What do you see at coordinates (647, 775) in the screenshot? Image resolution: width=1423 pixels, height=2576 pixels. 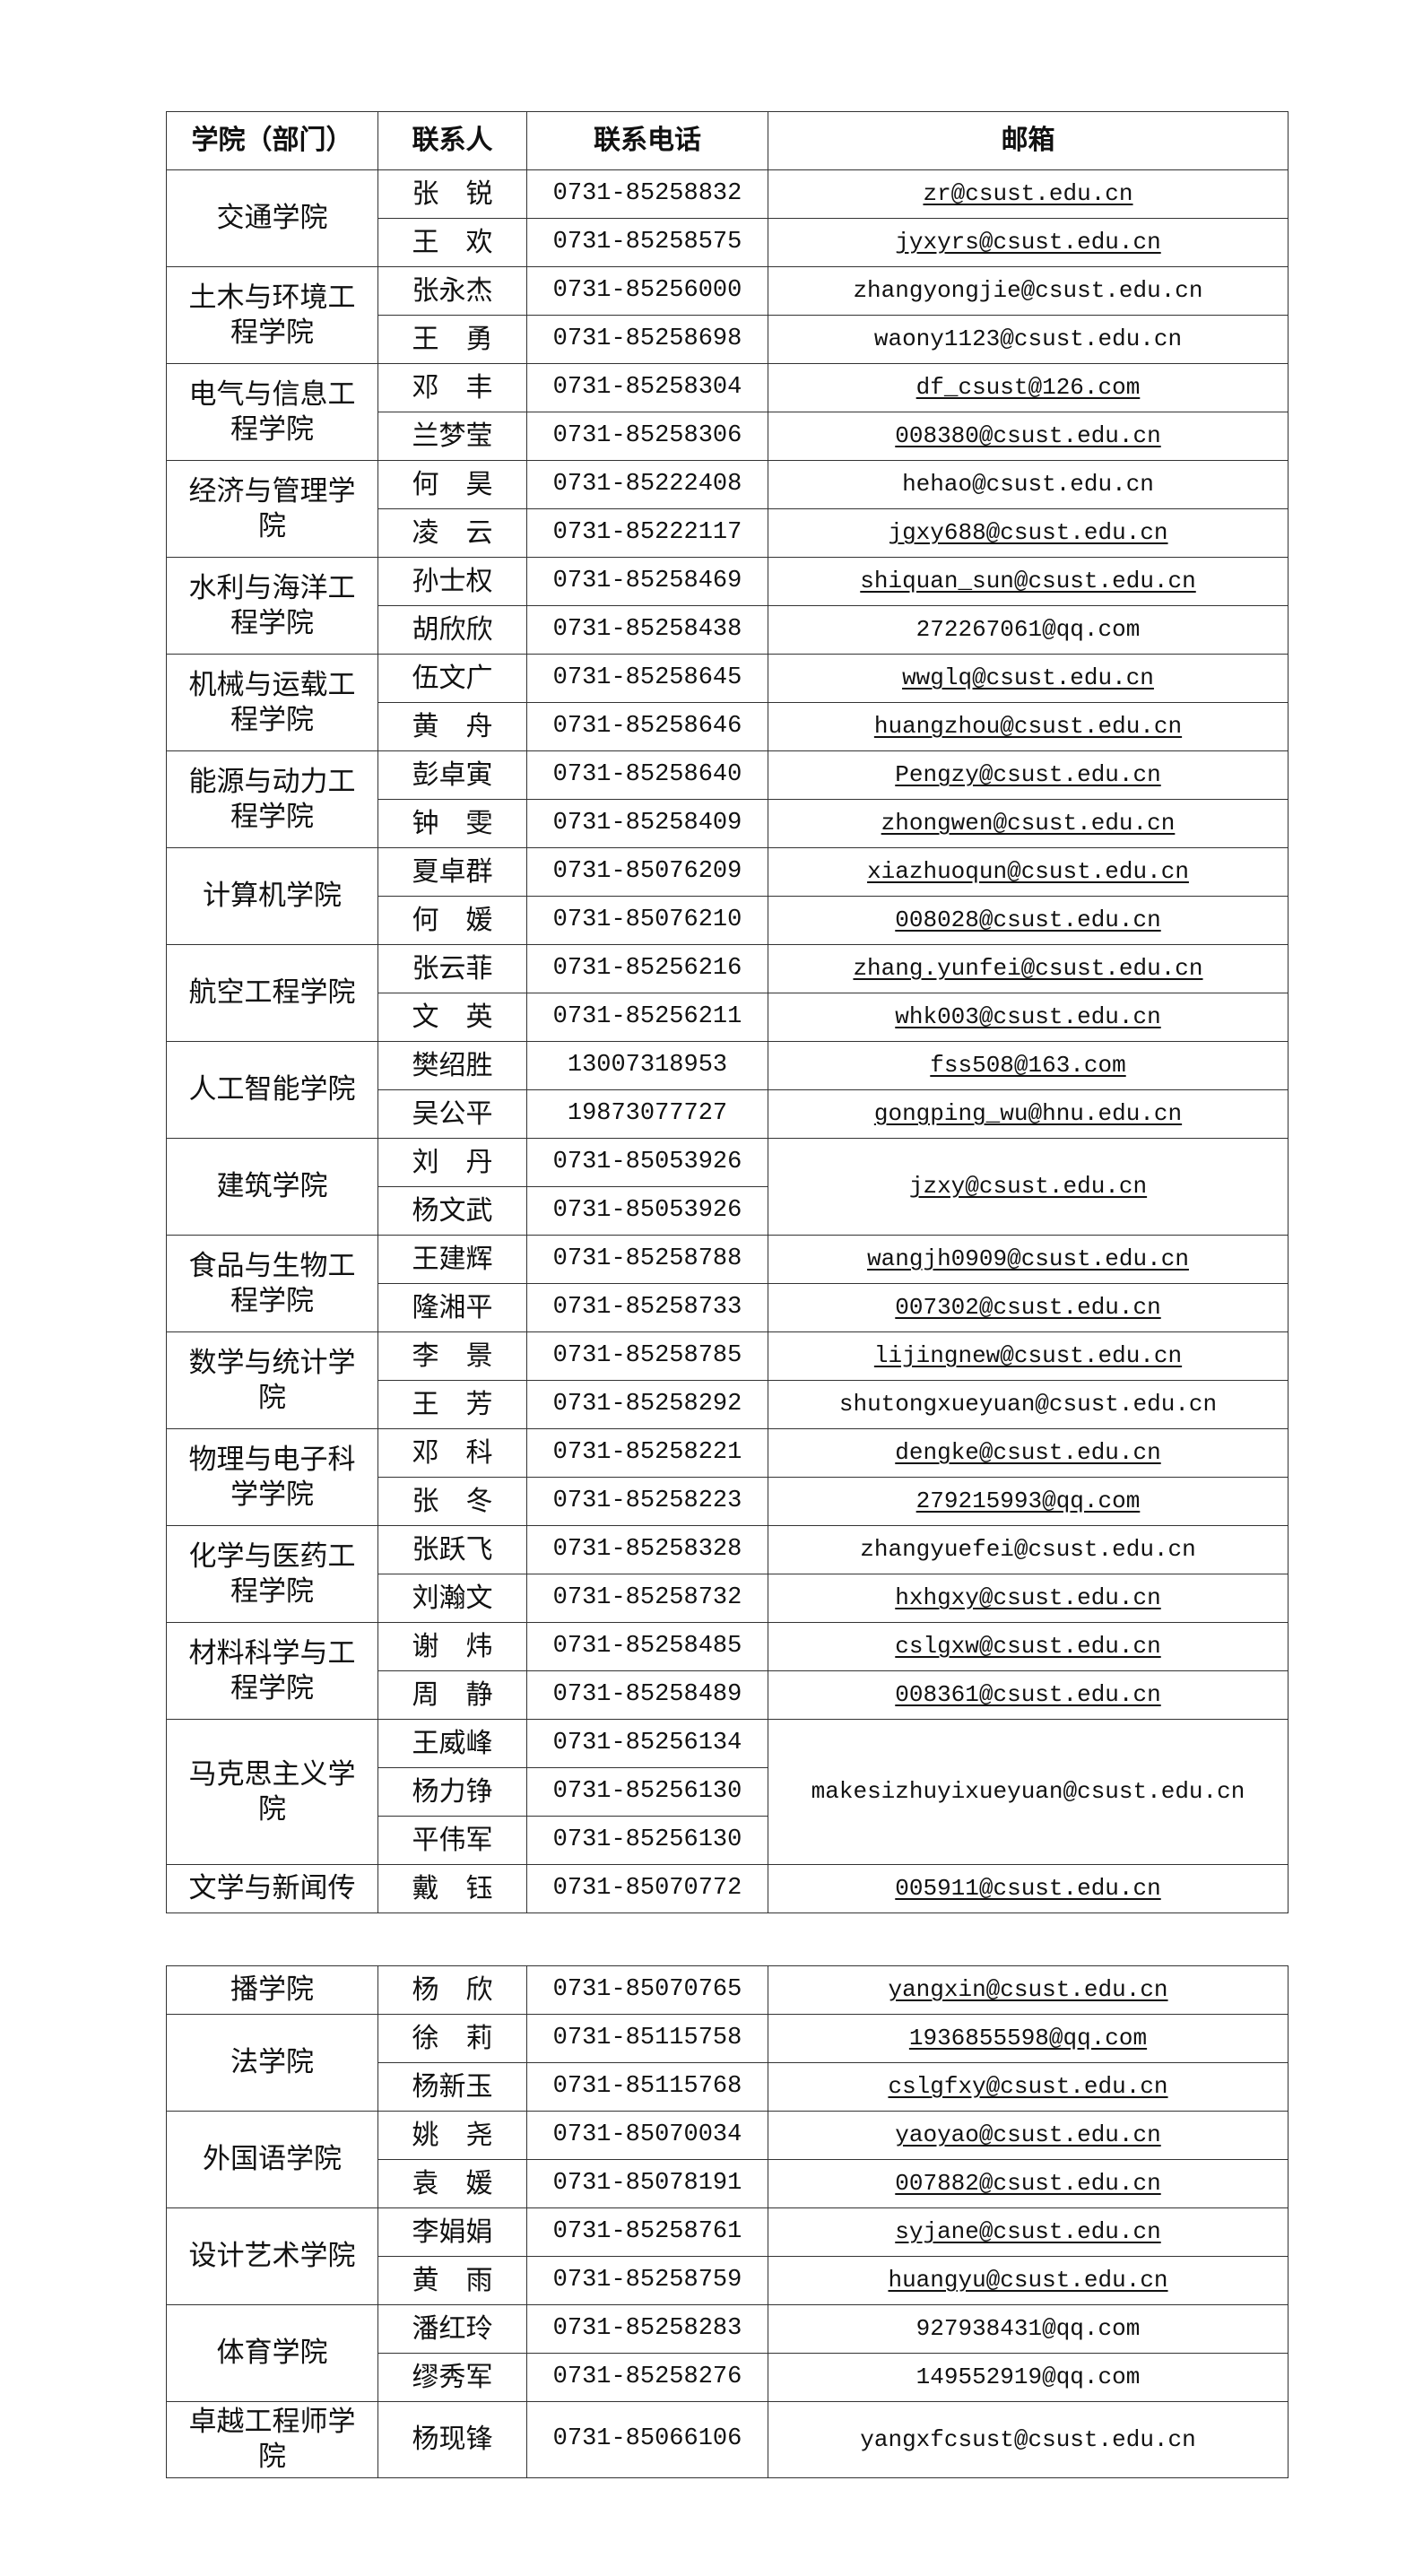 I see `contact-phone: 0731-85258640` at bounding box center [647, 775].